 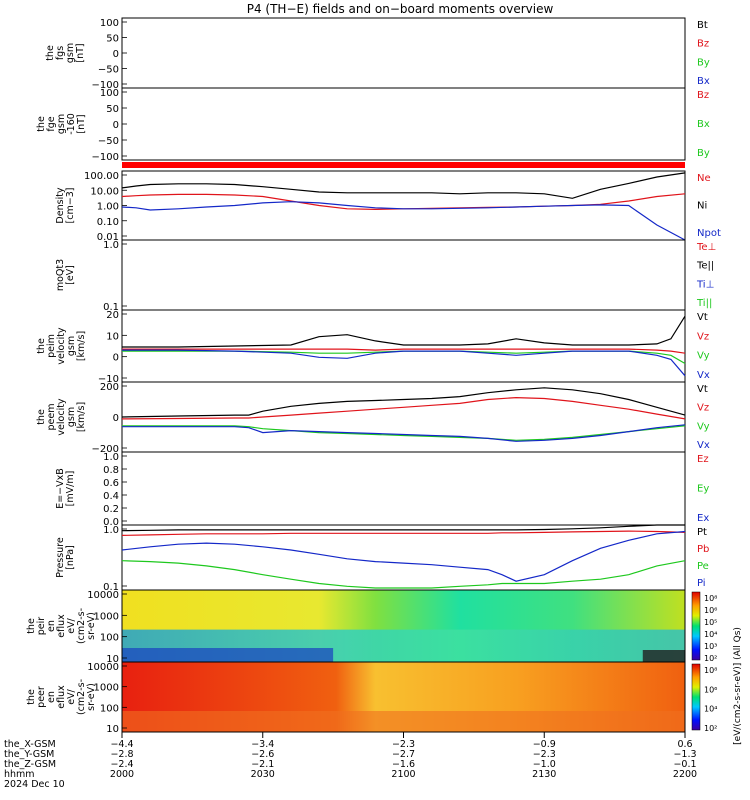 What do you see at coordinates (703, 95) in the screenshot?
I see `legend-entry: Bz` at bounding box center [703, 95].